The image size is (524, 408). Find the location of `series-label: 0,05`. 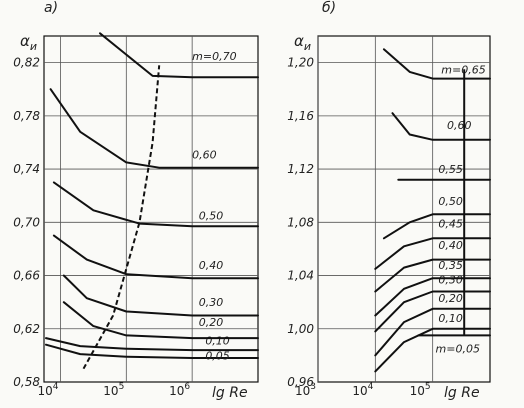

series-label: 0,05 is located at coordinates (217, 355).